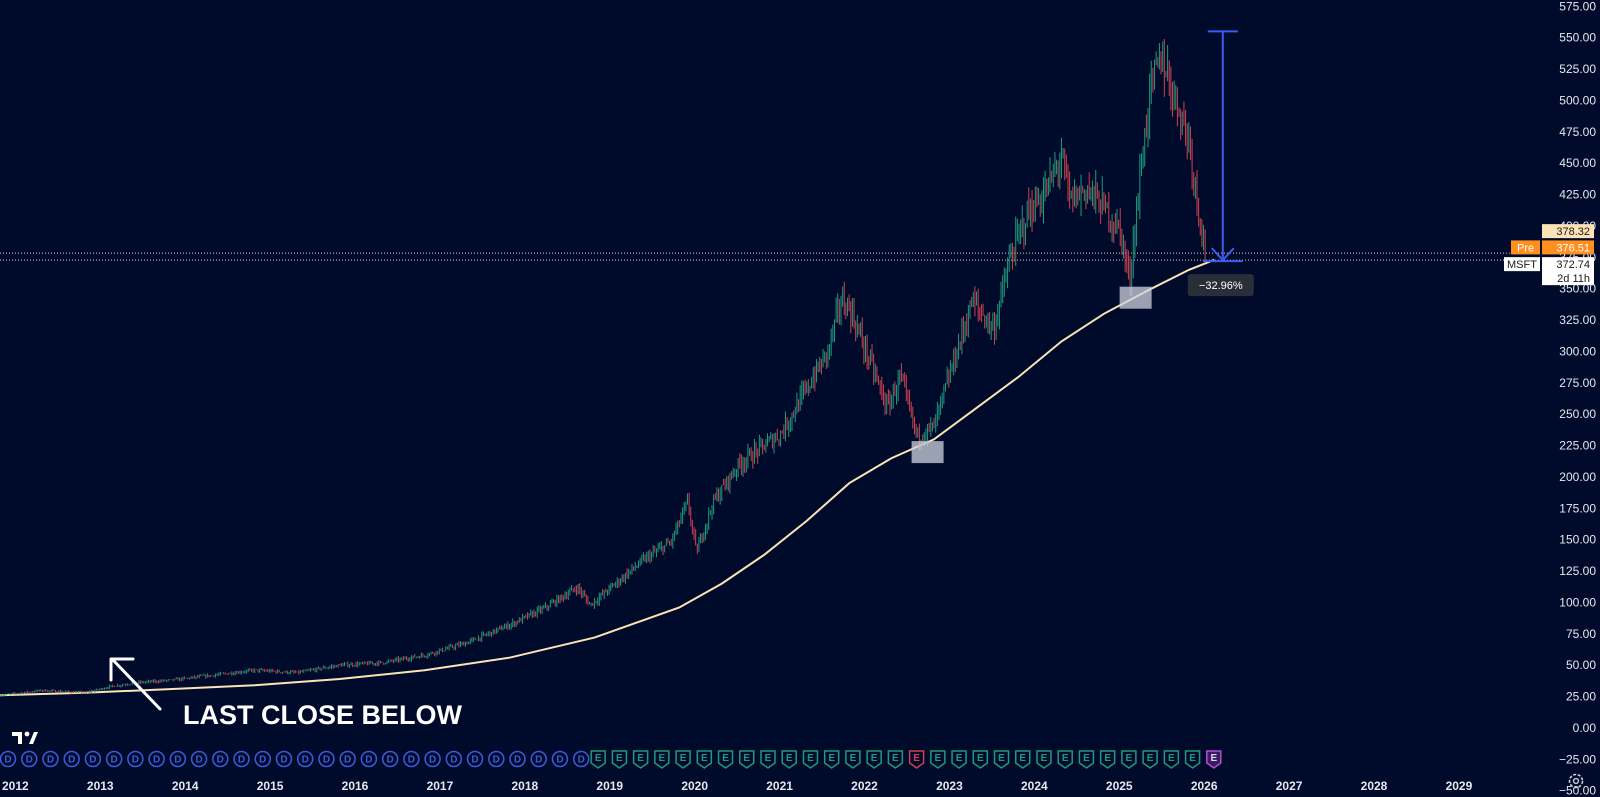  Describe the element at coordinates (1576, 781) in the screenshot. I see `settings-gear-icon` at that location.